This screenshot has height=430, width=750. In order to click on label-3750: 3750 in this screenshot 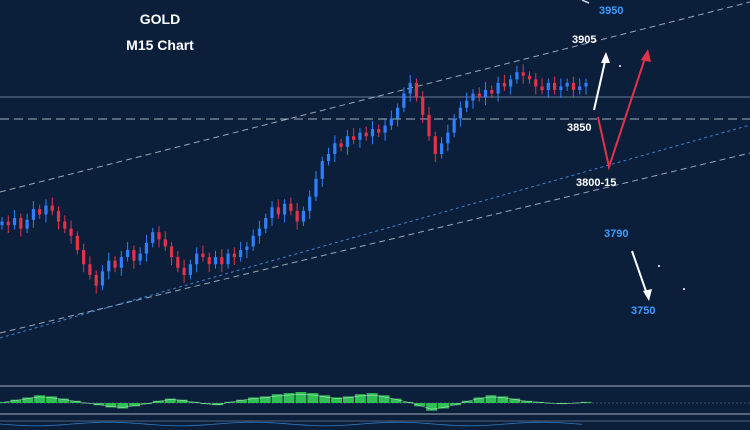, I will do `click(643, 311)`.